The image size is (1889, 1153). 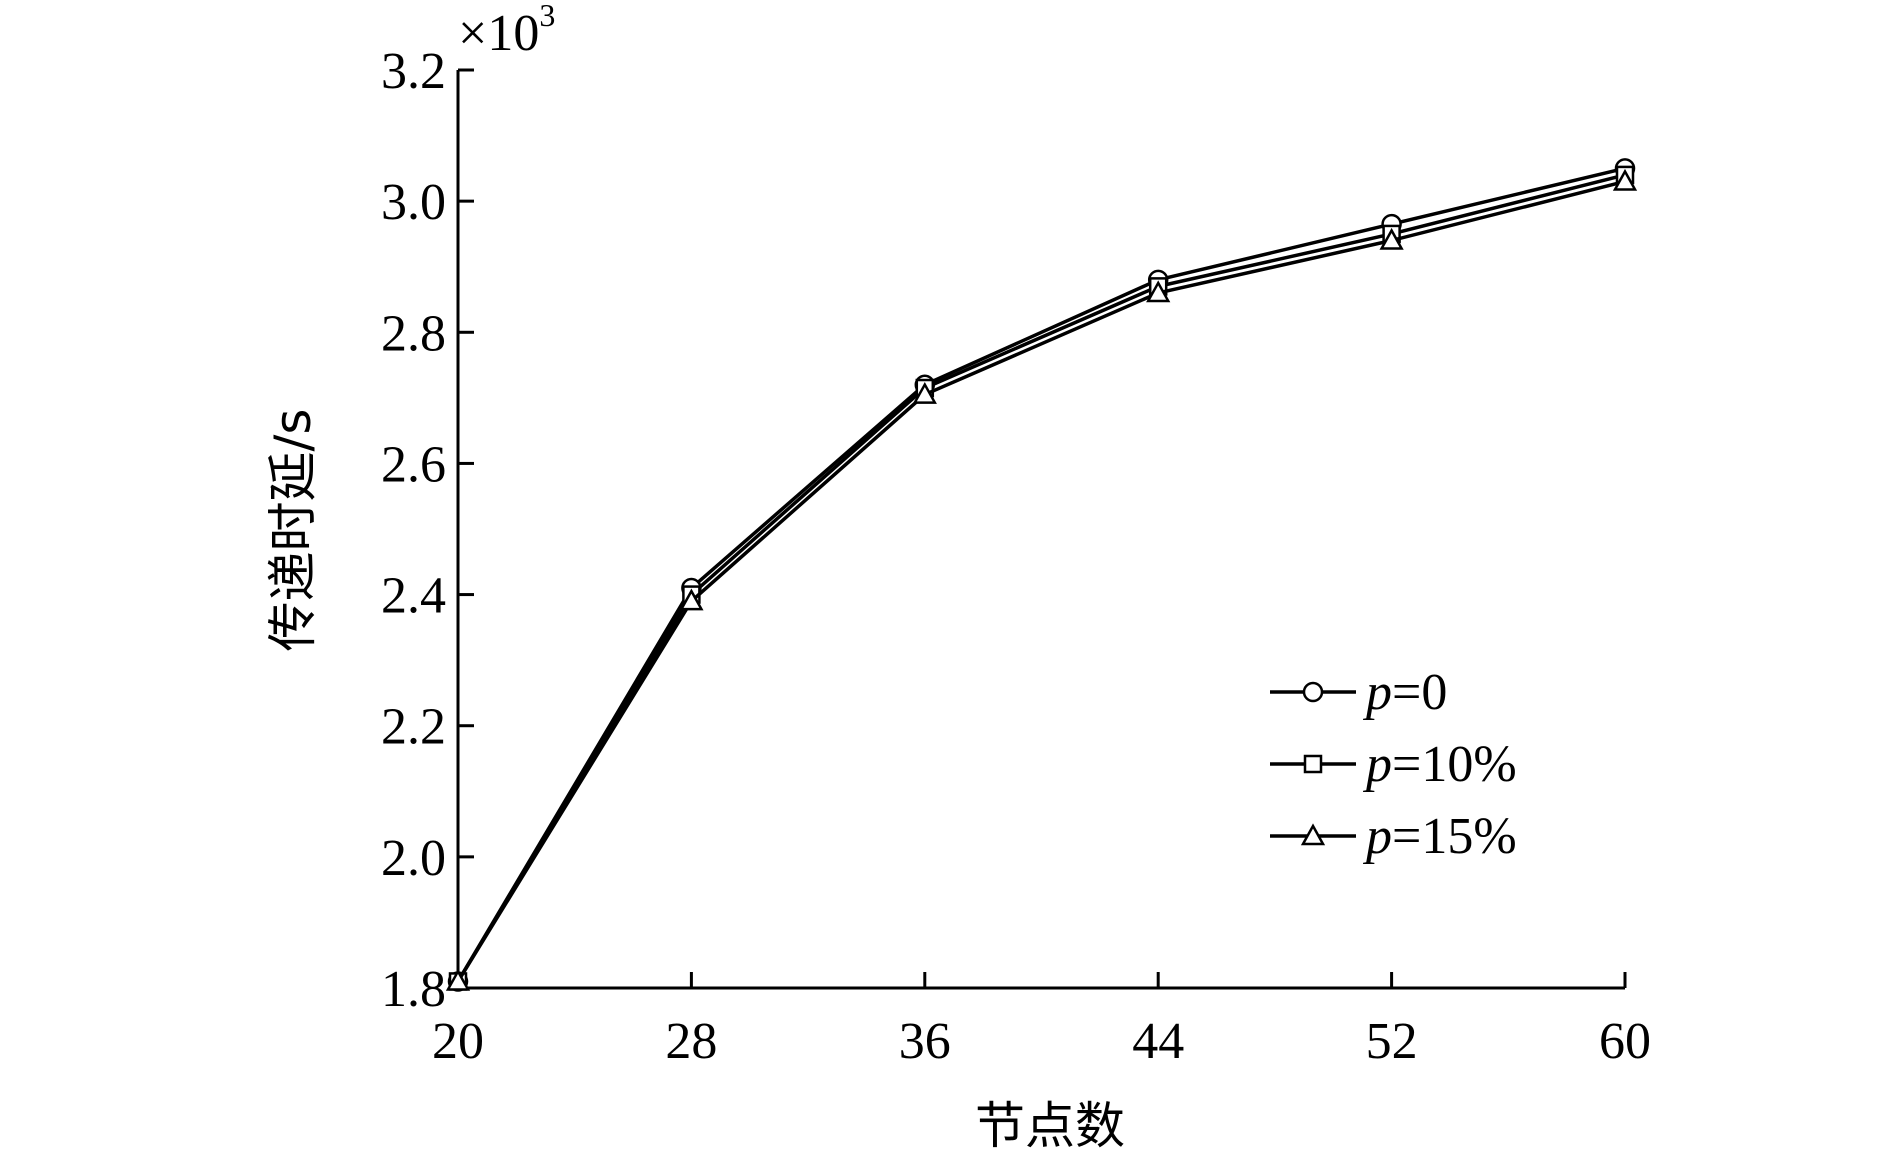 I want to click on y-tick-label: 2.4, so click(x=413, y=596).